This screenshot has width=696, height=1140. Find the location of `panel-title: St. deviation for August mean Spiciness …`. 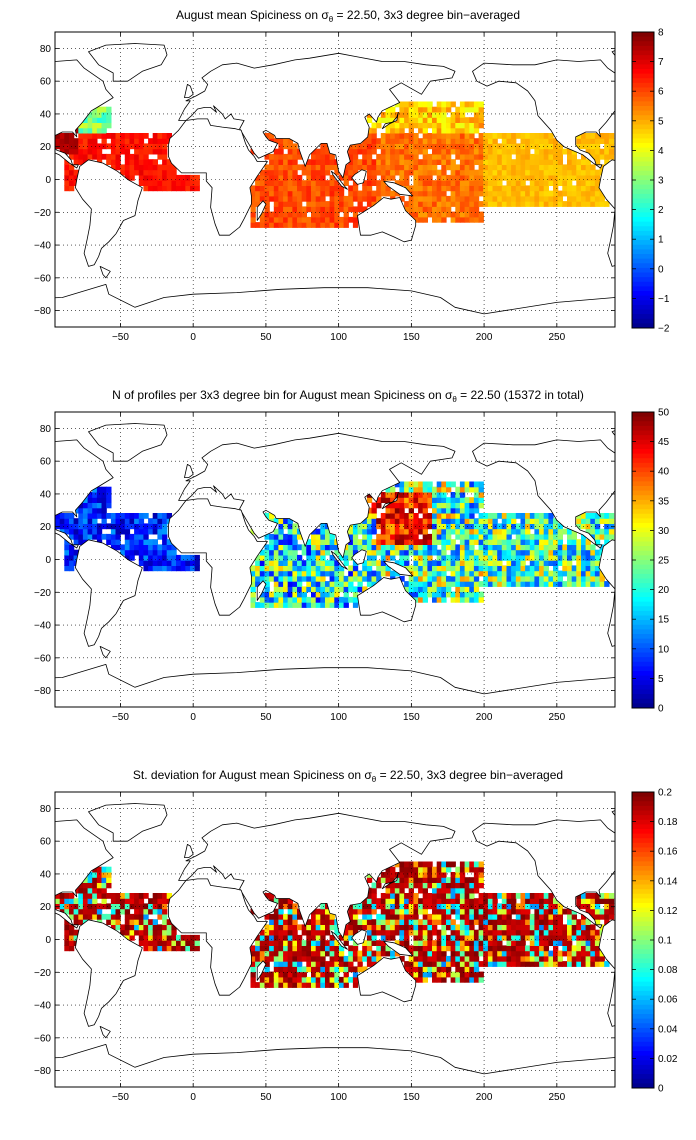

panel-title: St. deviation for August mean Spiciness … is located at coordinates (348, 776).